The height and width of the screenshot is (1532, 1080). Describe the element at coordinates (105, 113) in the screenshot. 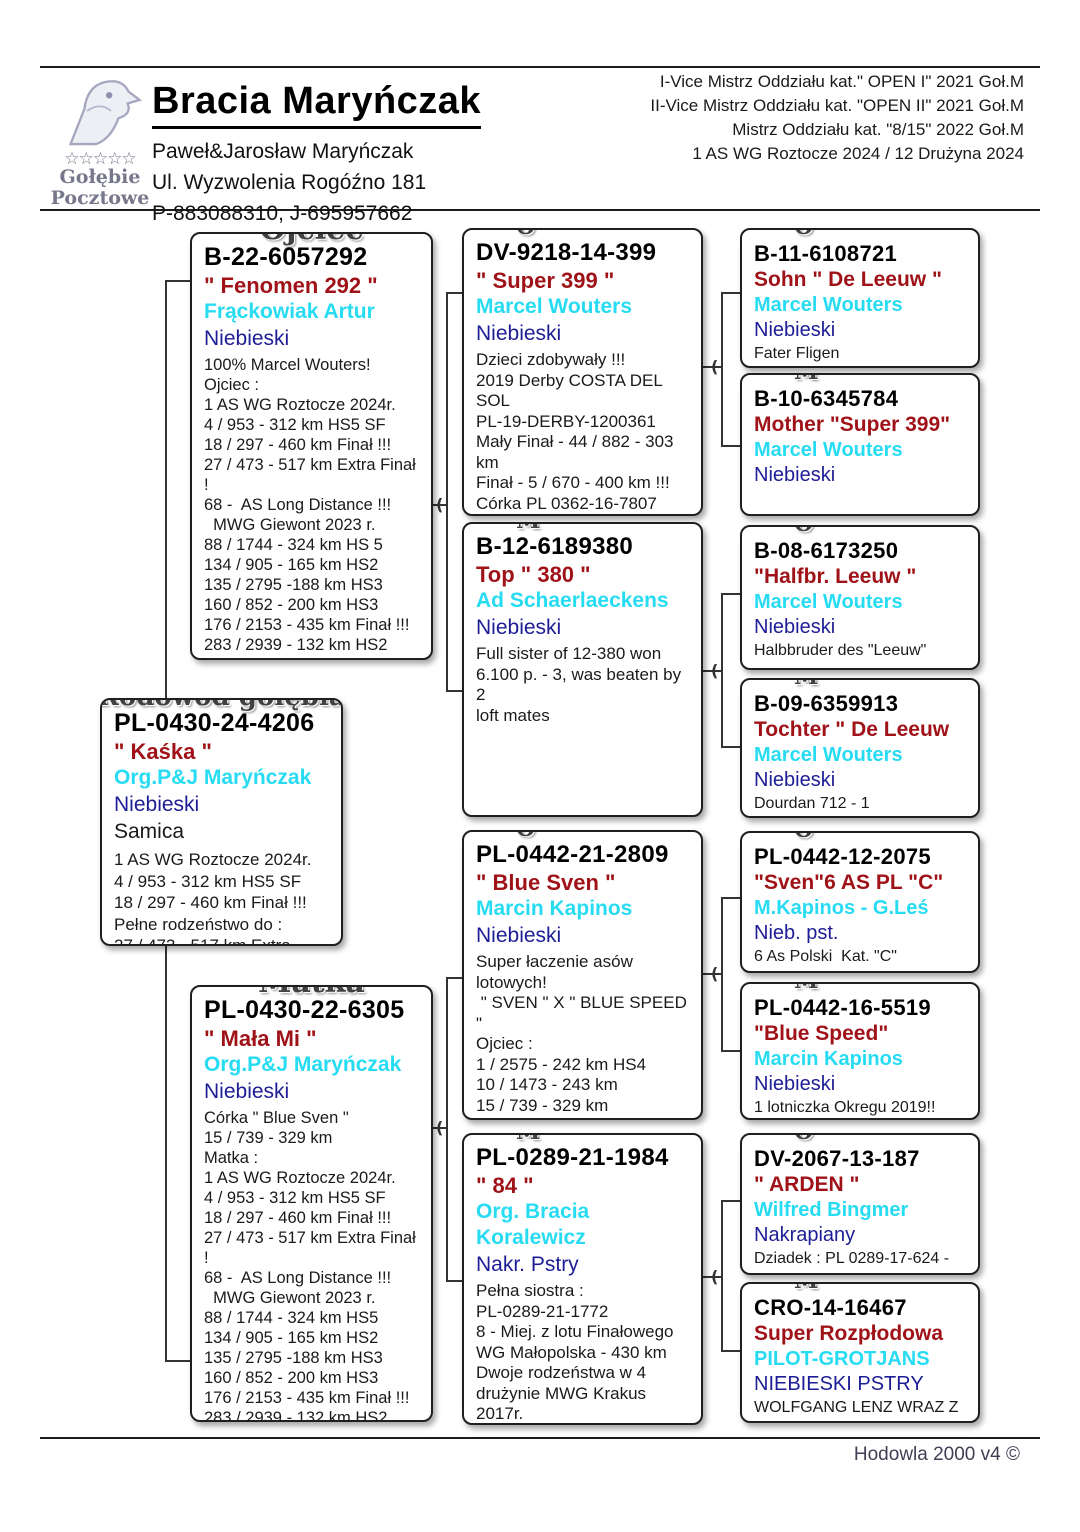

I see `pigeon-head-icon` at that location.